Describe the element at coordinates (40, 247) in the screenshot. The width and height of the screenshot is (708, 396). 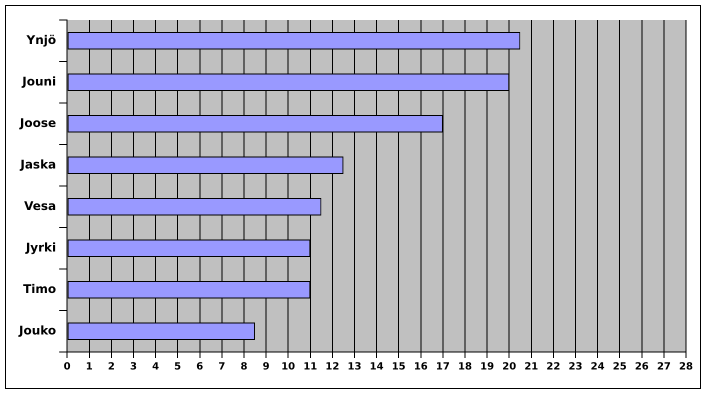
I see `y-tick-label: Jyrki` at that location.